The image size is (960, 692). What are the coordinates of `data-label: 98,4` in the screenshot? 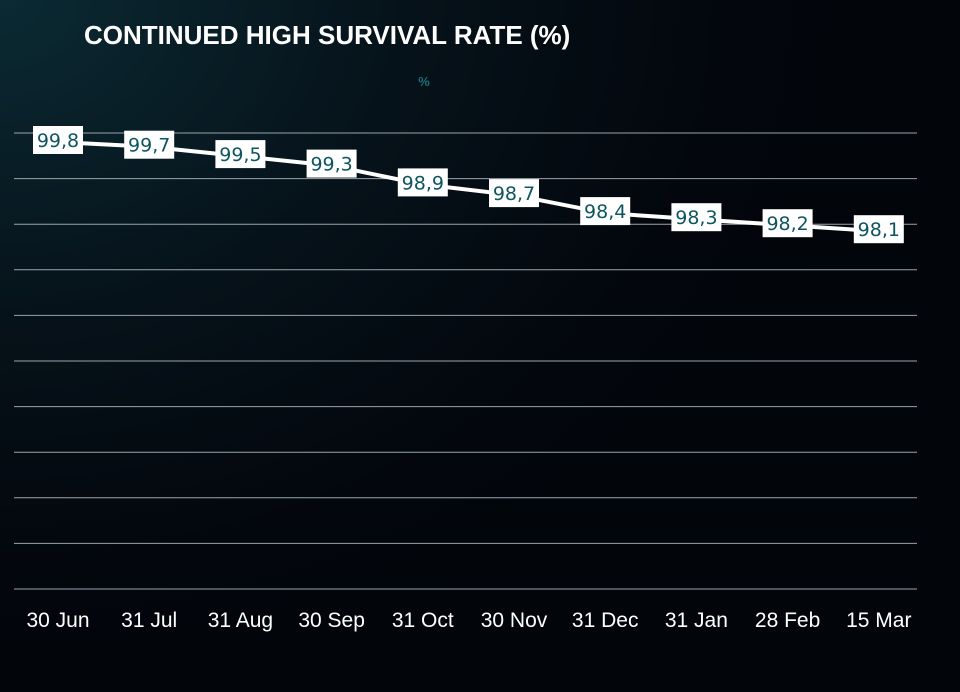 It's located at (605, 211).